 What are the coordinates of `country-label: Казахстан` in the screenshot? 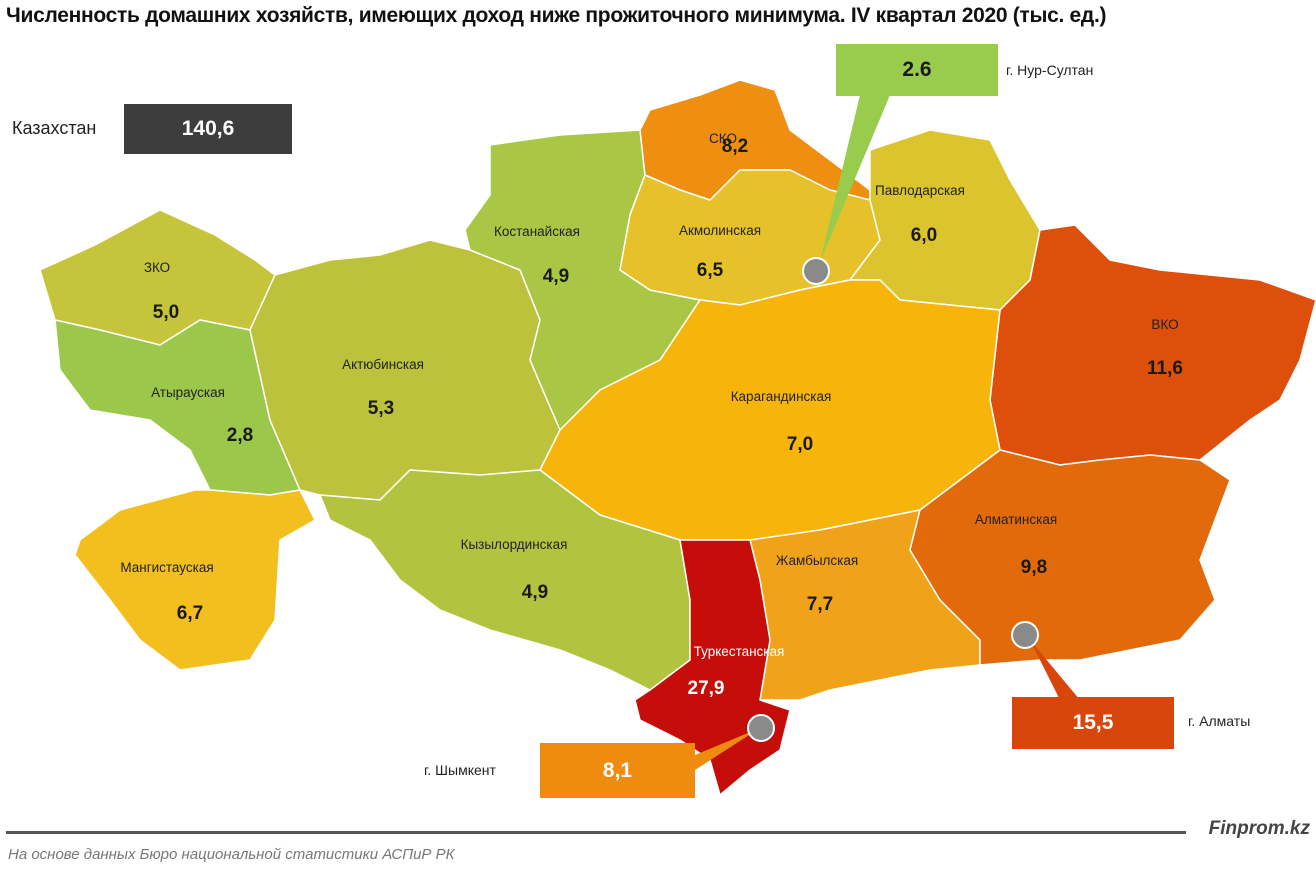 It's located at (54, 128).